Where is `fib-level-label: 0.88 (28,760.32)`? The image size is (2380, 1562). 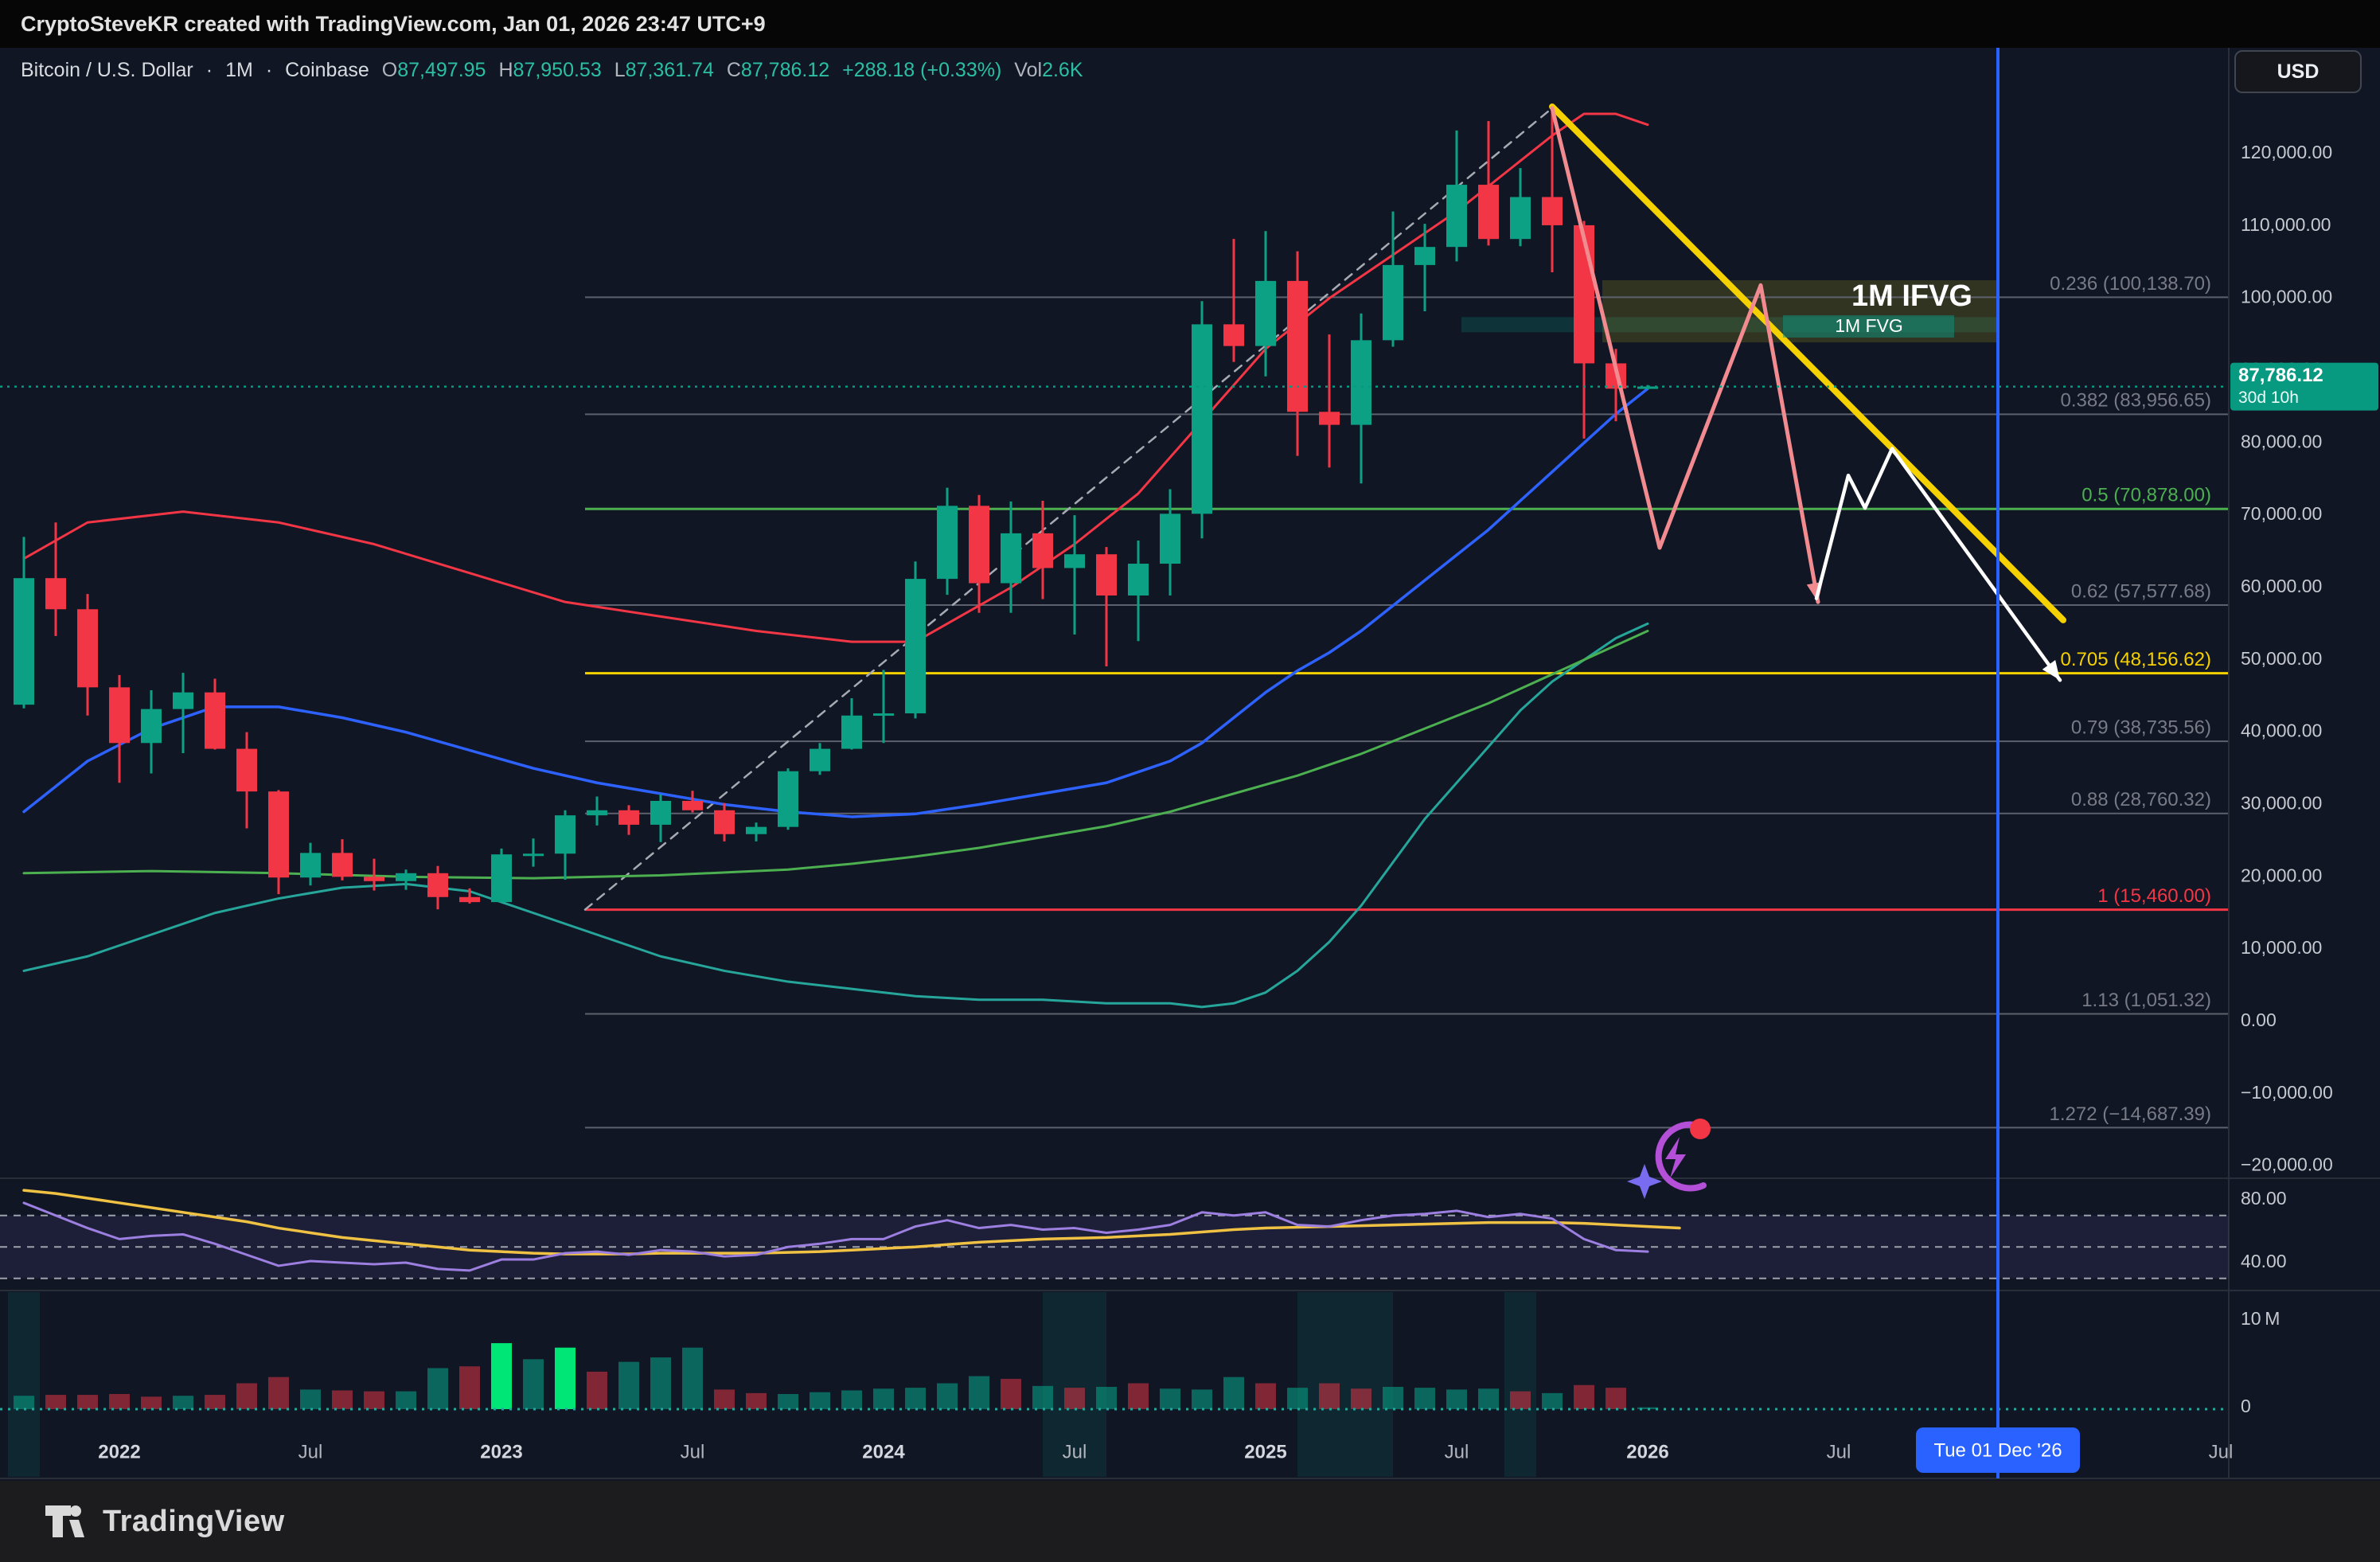
fib-level-label: 0.88 (28,760.32) is located at coordinates (2141, 799).